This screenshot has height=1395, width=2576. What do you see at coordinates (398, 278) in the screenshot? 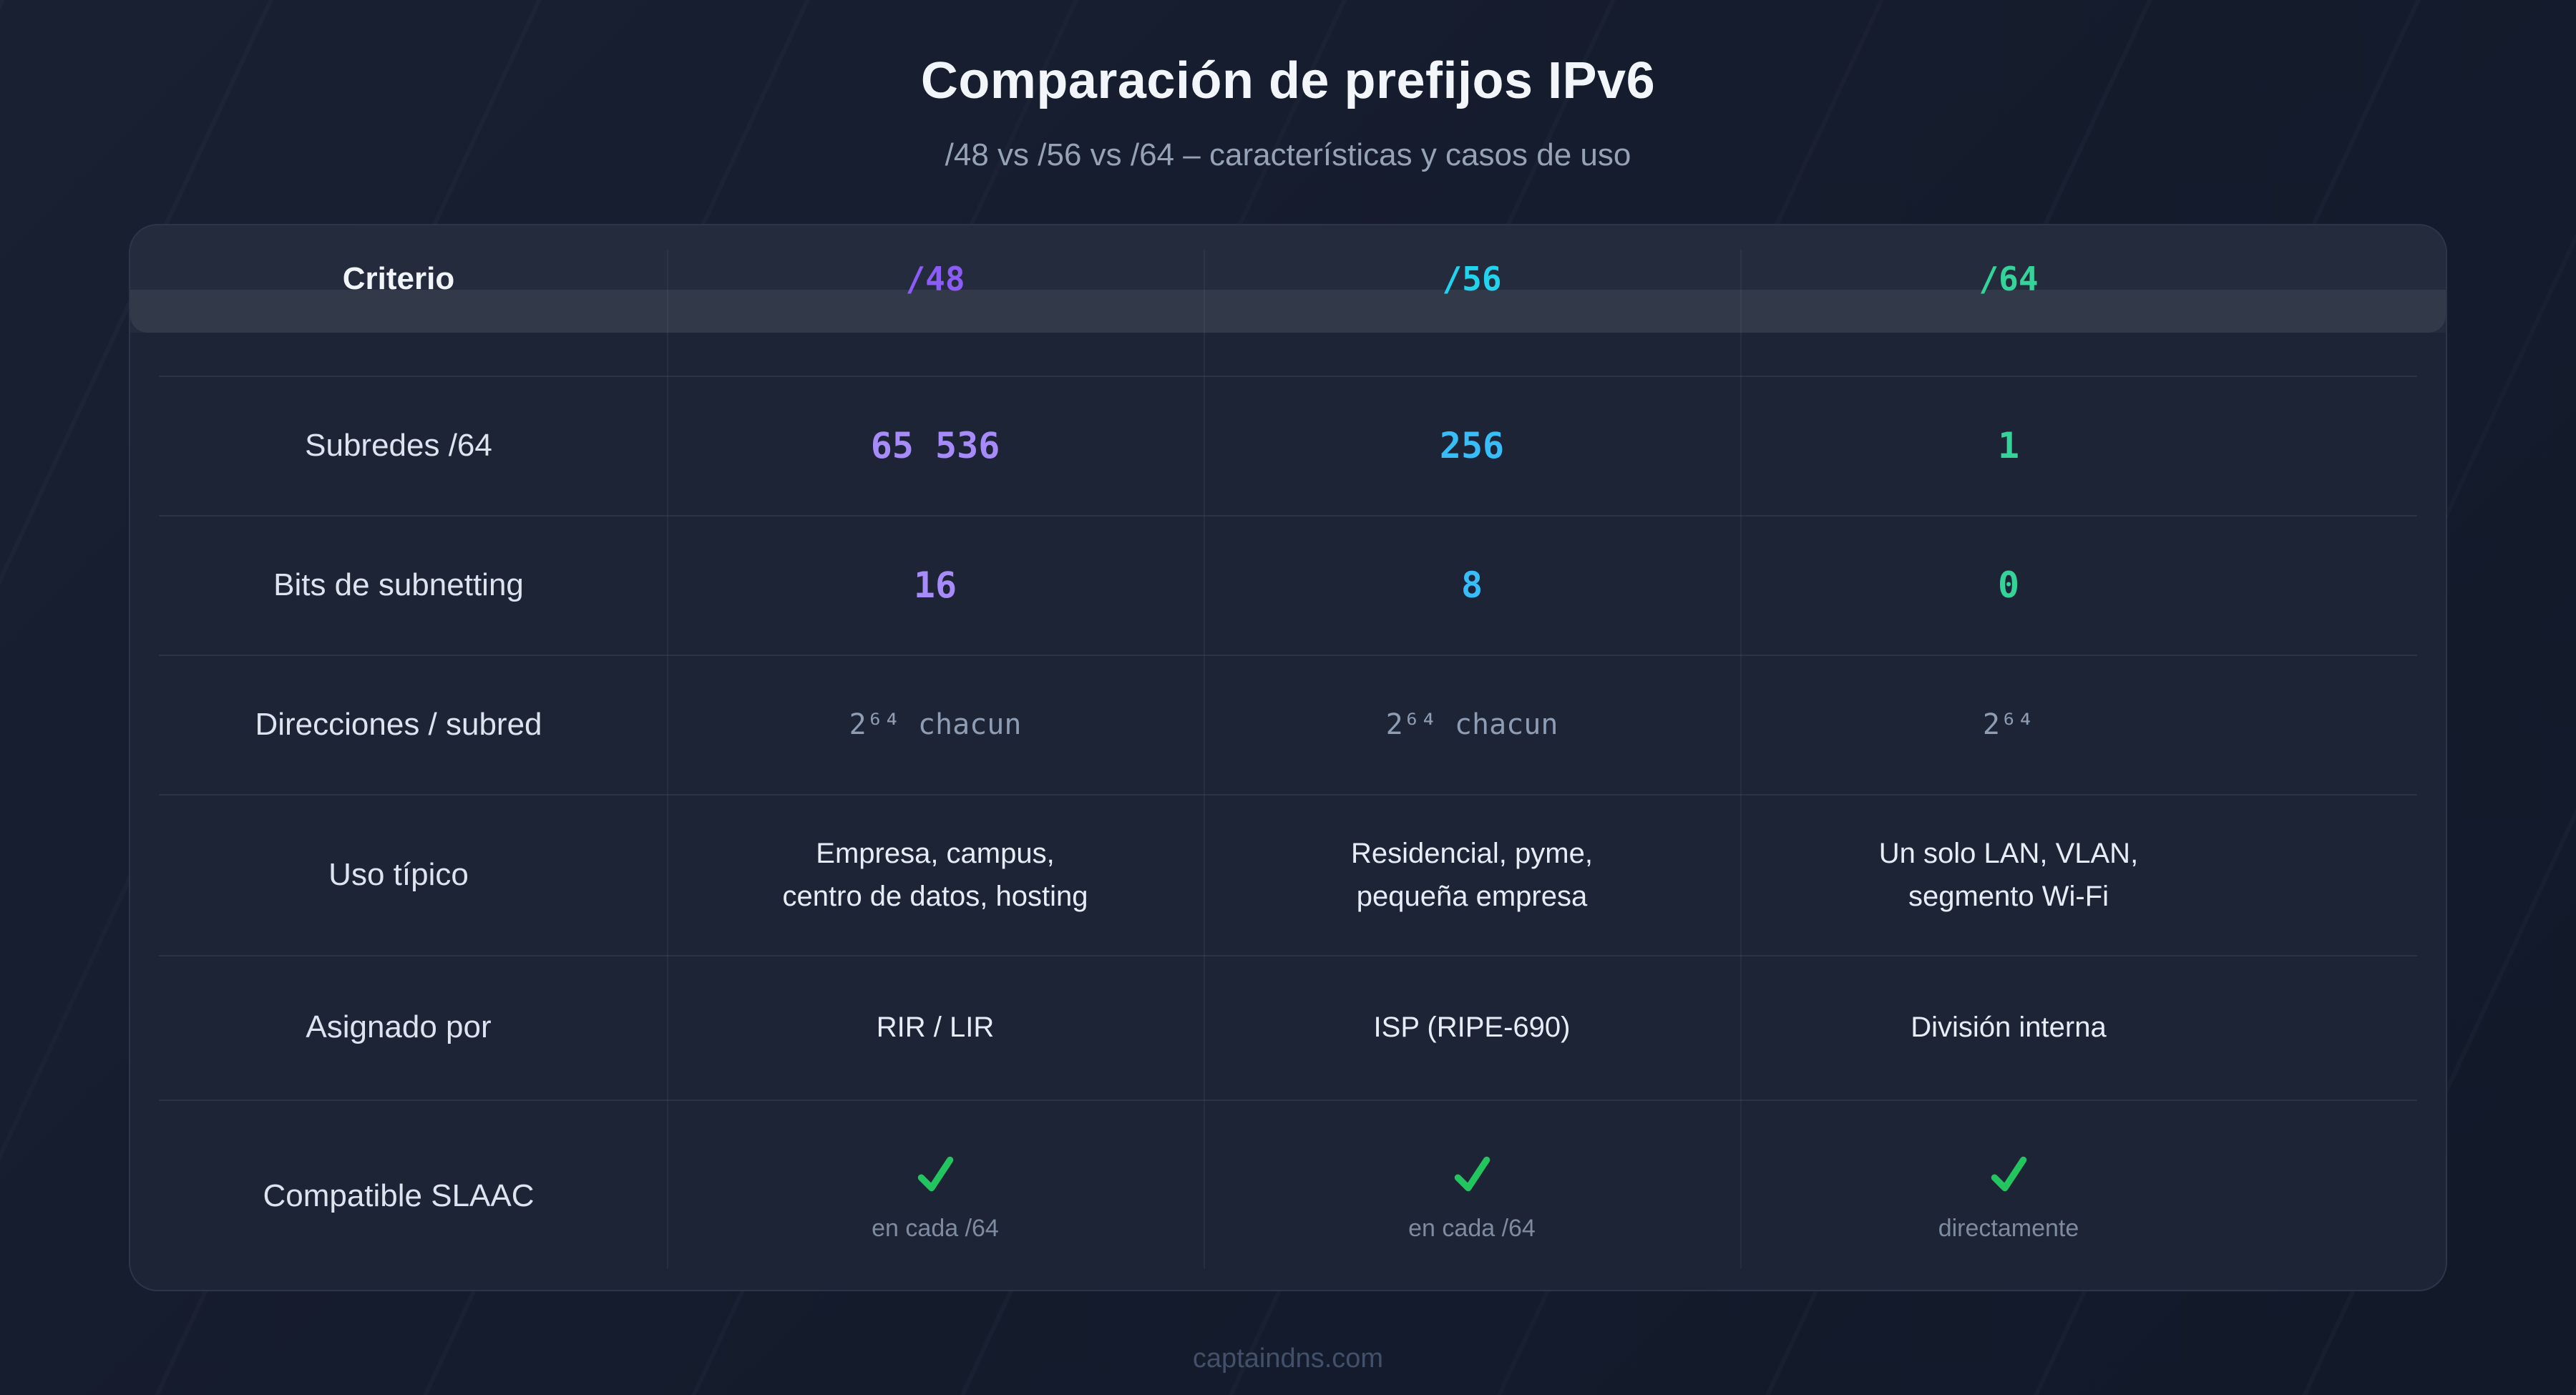
I see `column-header-criterio: Criterio` at bounding box center [398, 278].